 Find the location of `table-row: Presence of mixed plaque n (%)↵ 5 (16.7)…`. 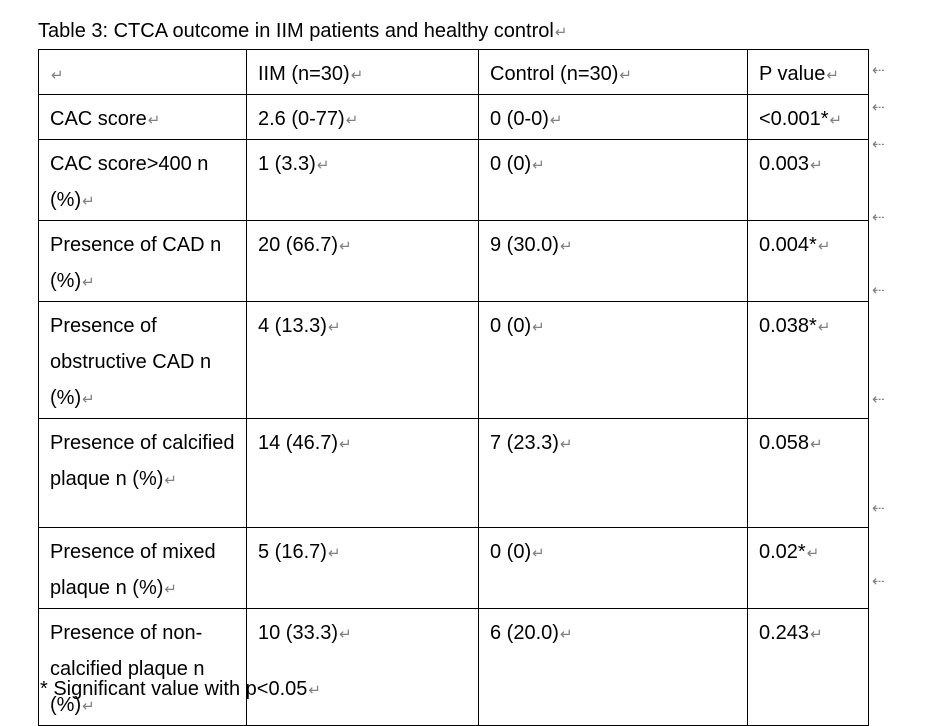

table-row: Presence of mixed plaque n (%)↵ 5 (16.7)… is located at coordinates (453, 568).